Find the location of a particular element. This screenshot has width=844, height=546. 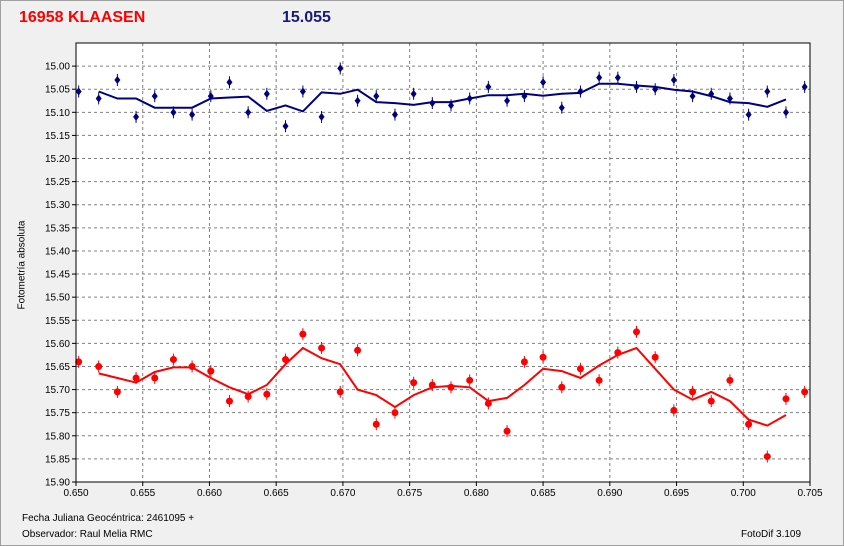

y-tick-label: 15.05 is located at coordinates (57, 90).